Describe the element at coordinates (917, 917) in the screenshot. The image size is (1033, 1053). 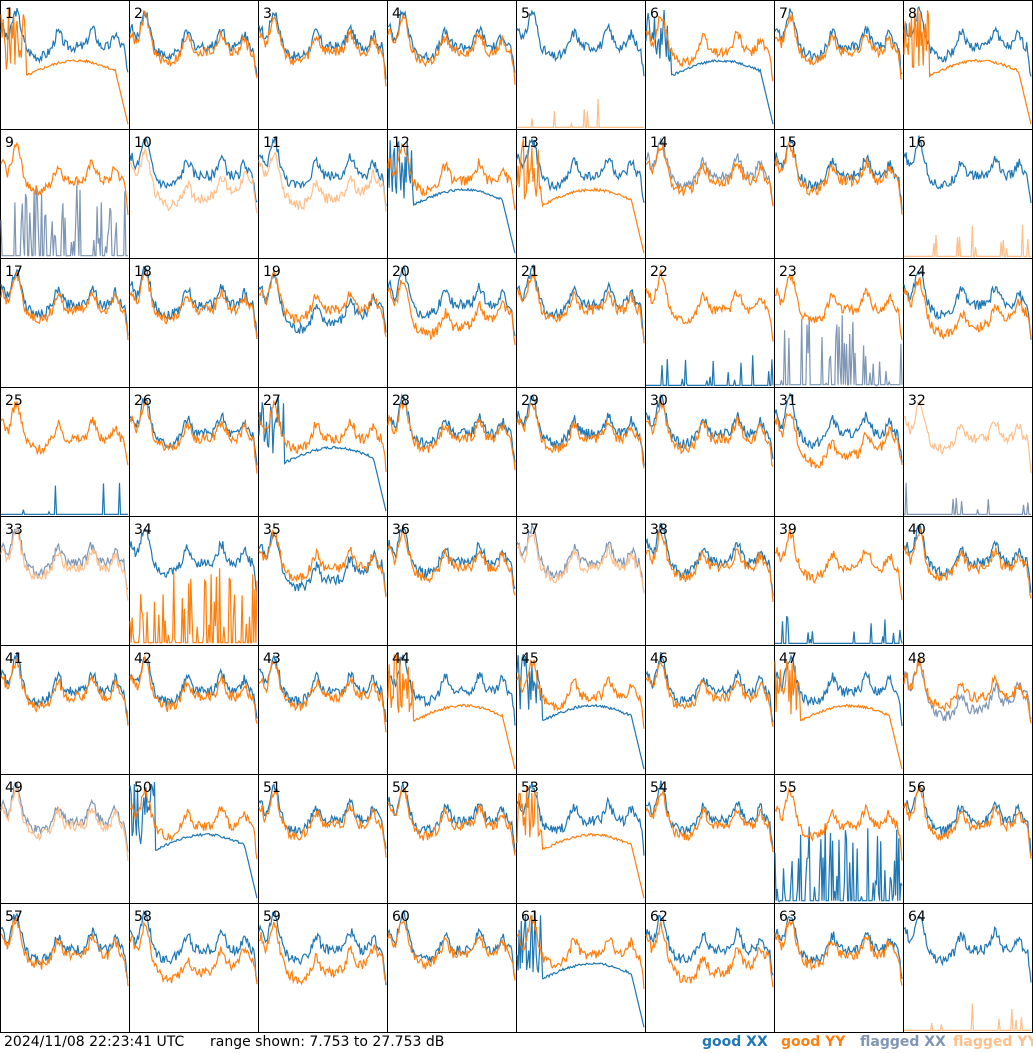
I see `panel-label: 64` at that location.